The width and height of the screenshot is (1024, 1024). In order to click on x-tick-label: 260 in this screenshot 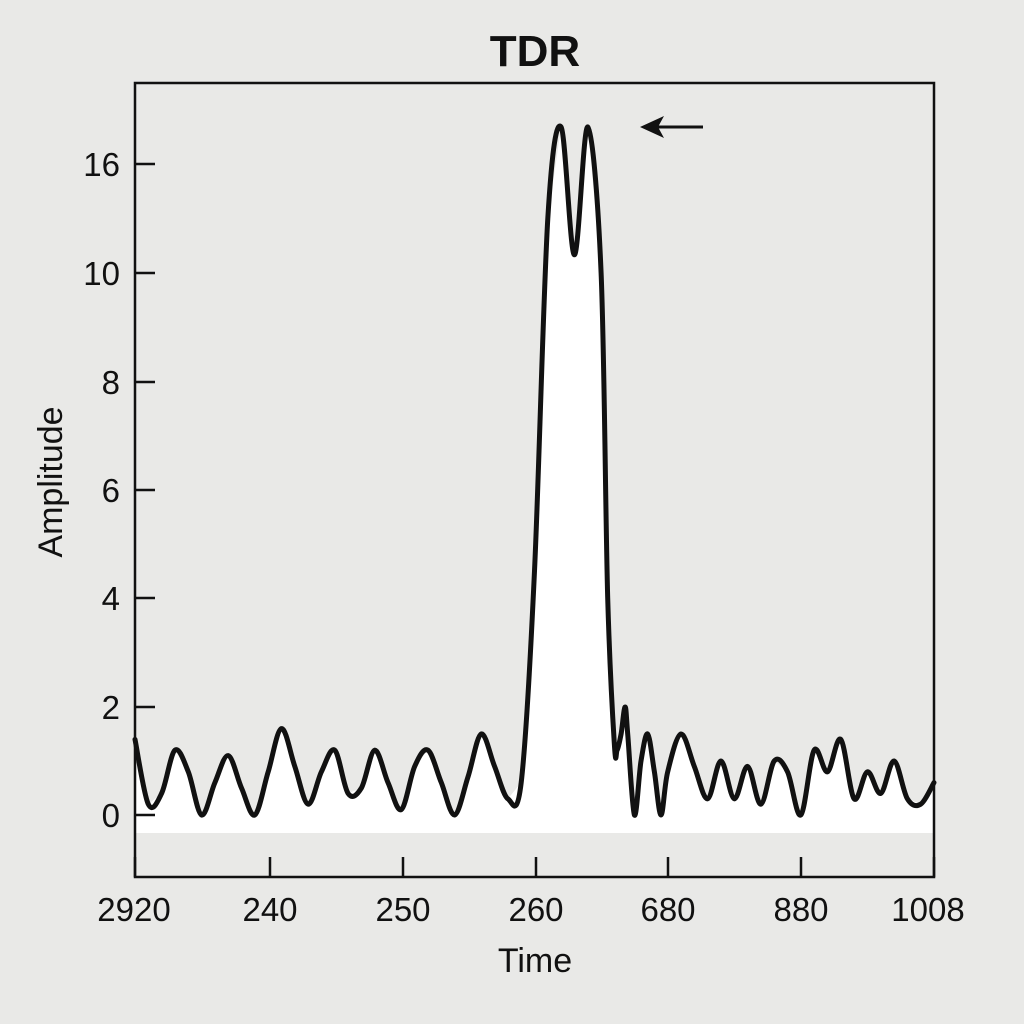, I will do `click(535, 909)`.